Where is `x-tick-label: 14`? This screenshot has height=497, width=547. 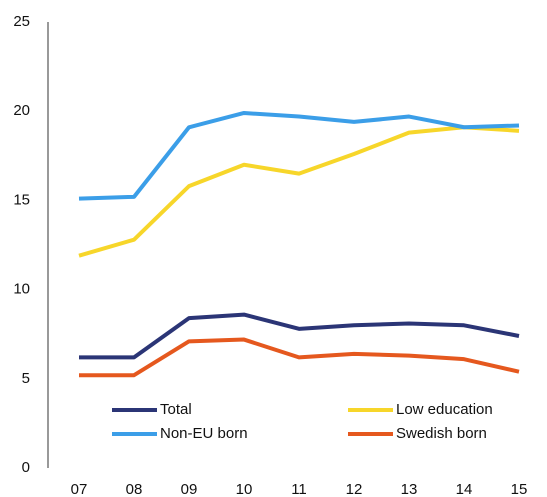 x-tick-label: 14 is located at coordinates (464, 489).